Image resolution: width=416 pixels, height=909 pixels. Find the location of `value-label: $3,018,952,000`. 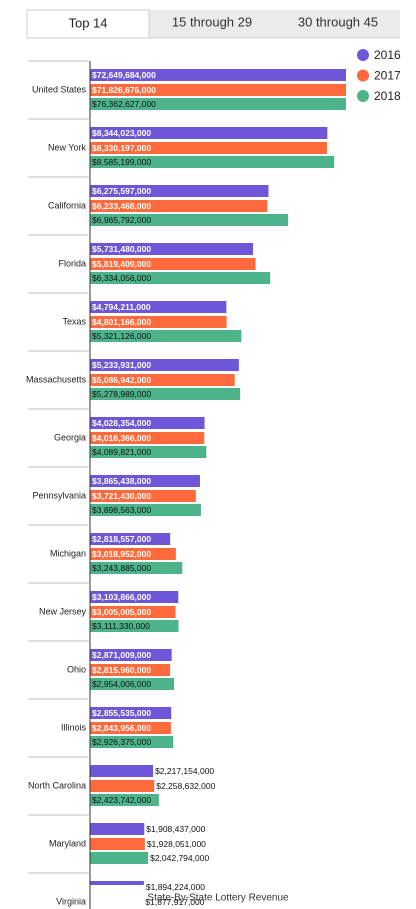

value-label: $3,018,952,000 is located at coordinates (121, 554).